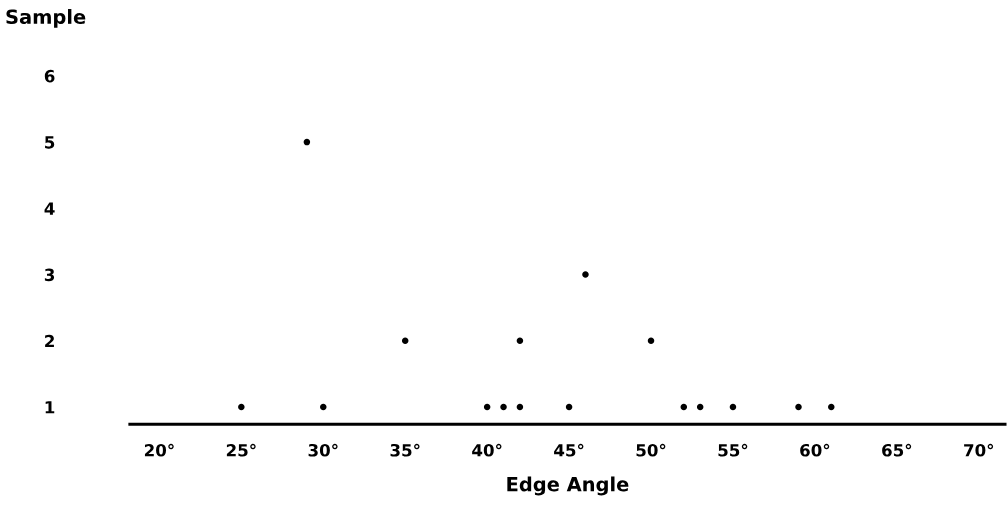 The image size is (1007, 527). What do you see at coordinates (159, 450) in the screenshot?
I see `x-tick-label: 20°` at bounding box center [159, 450].